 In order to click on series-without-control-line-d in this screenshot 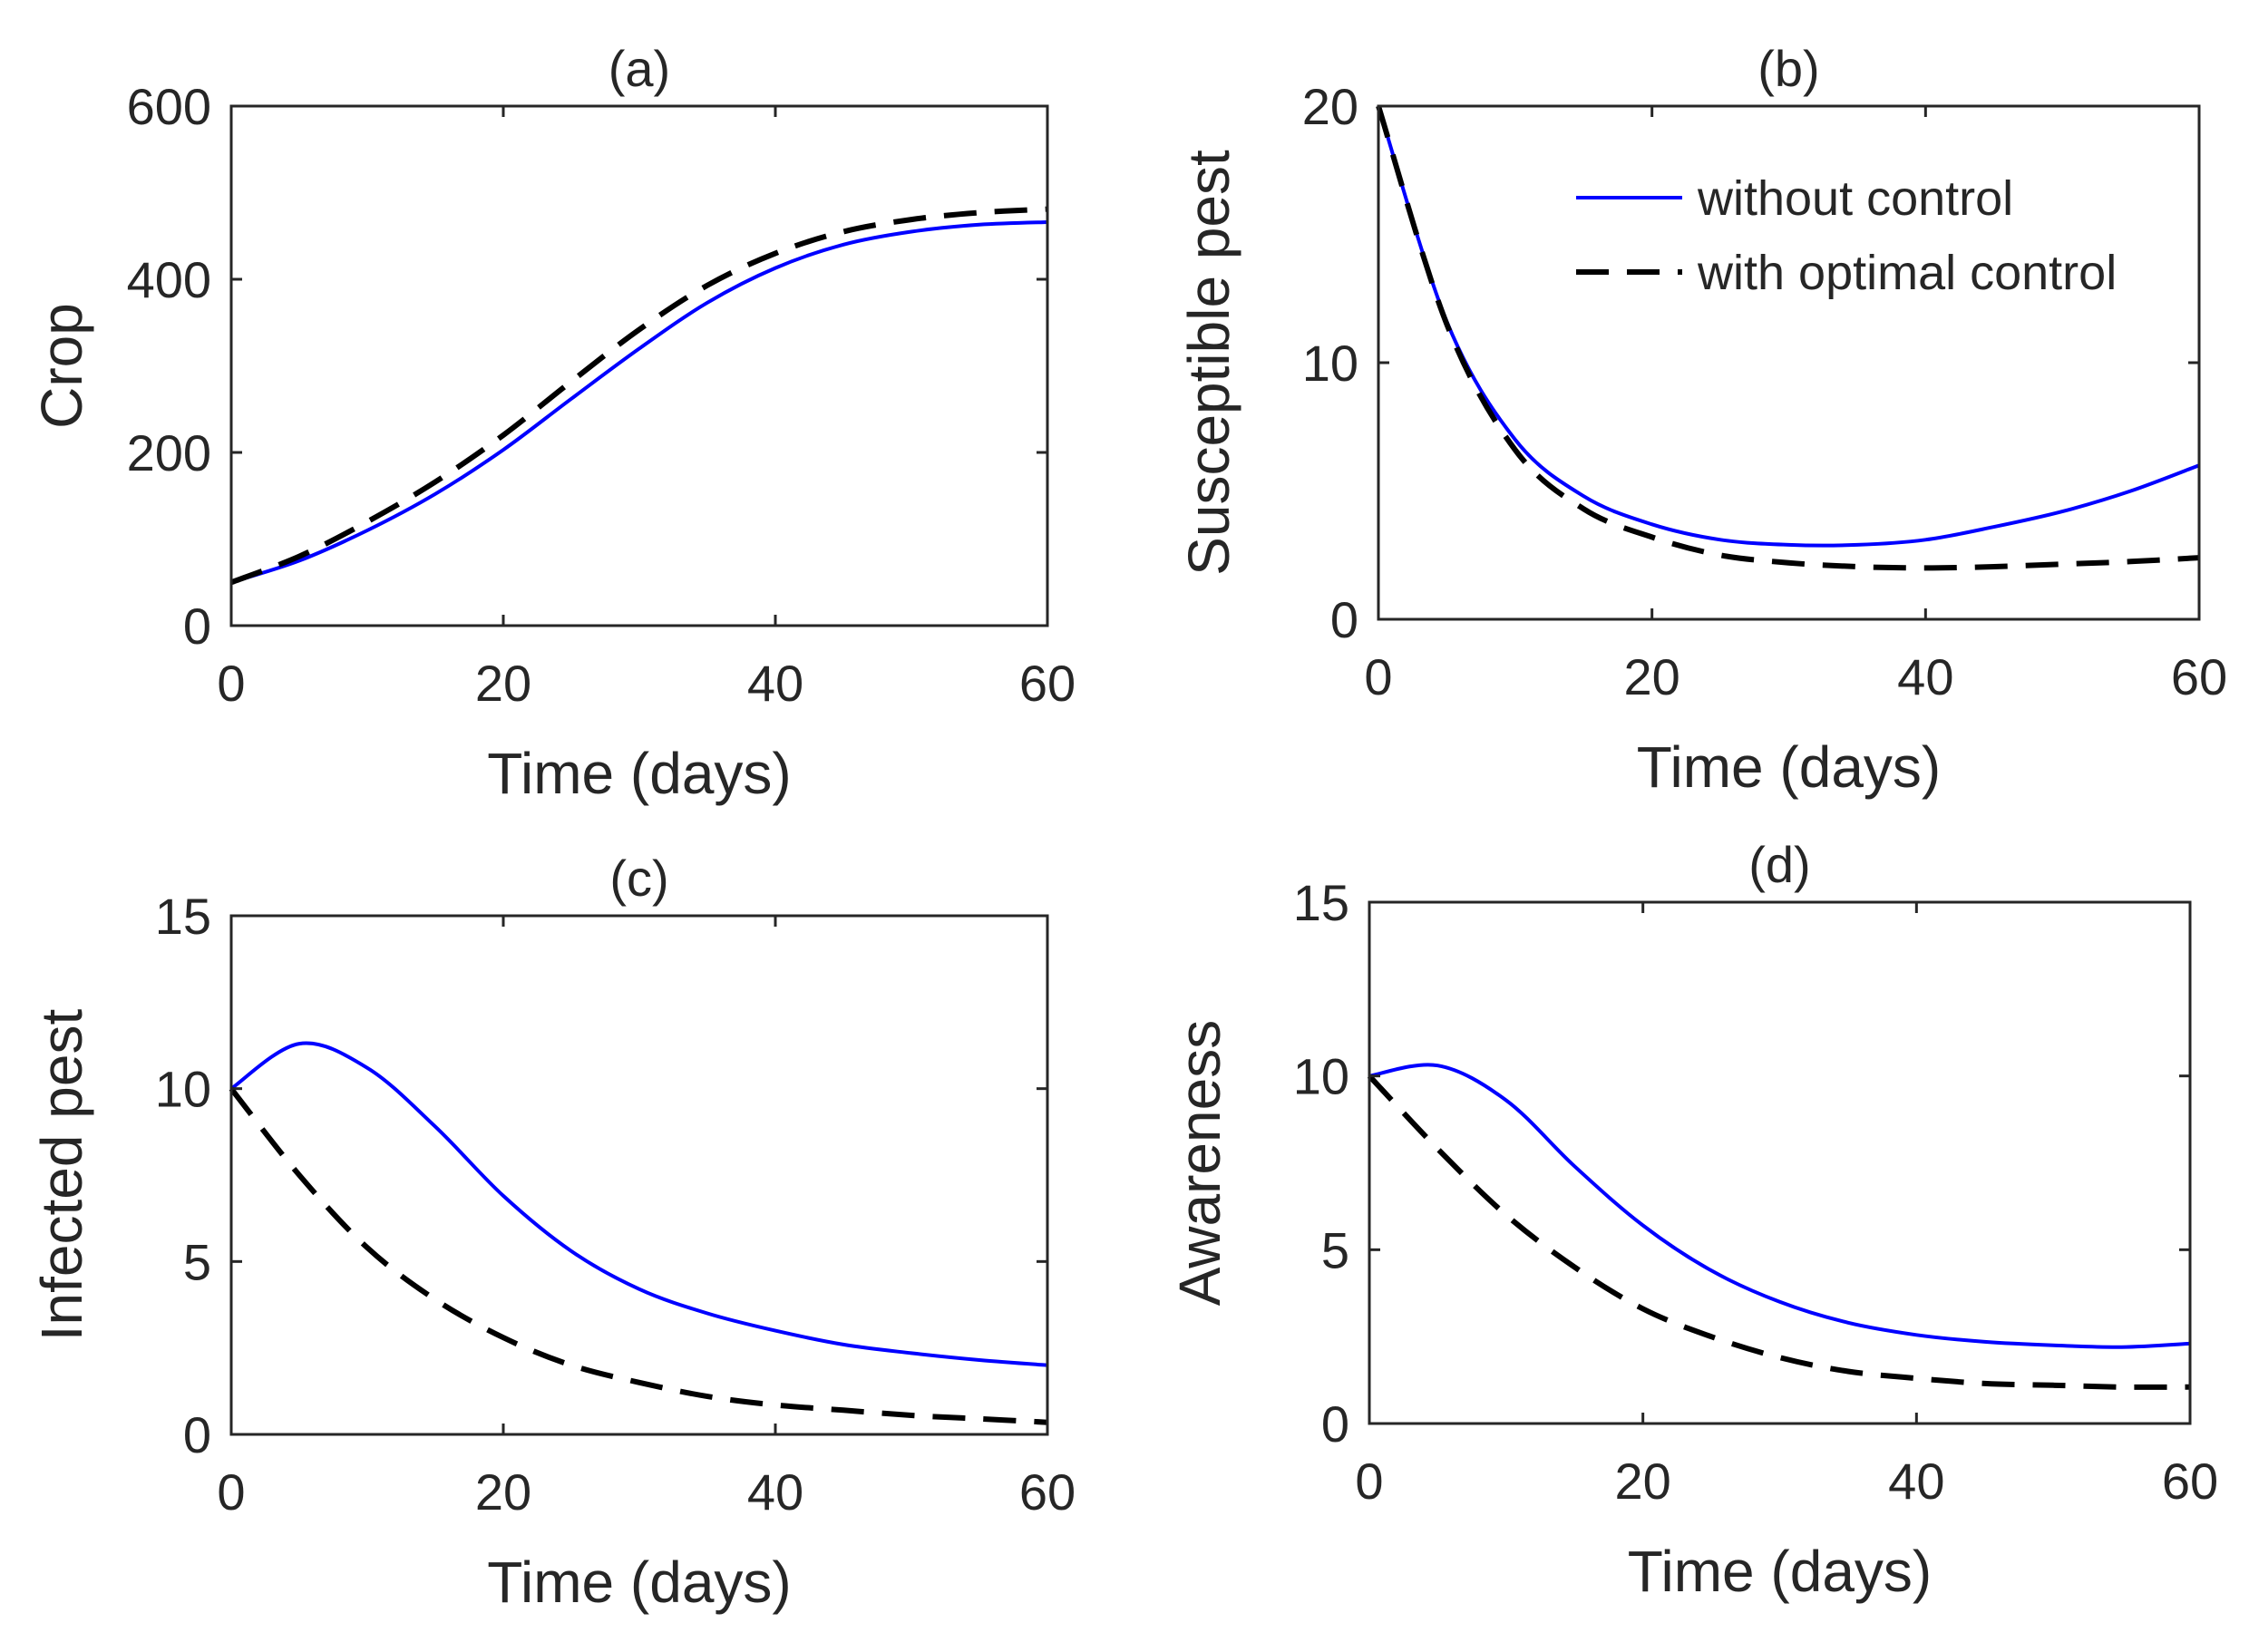, I will do `click(1779, 1206)`.